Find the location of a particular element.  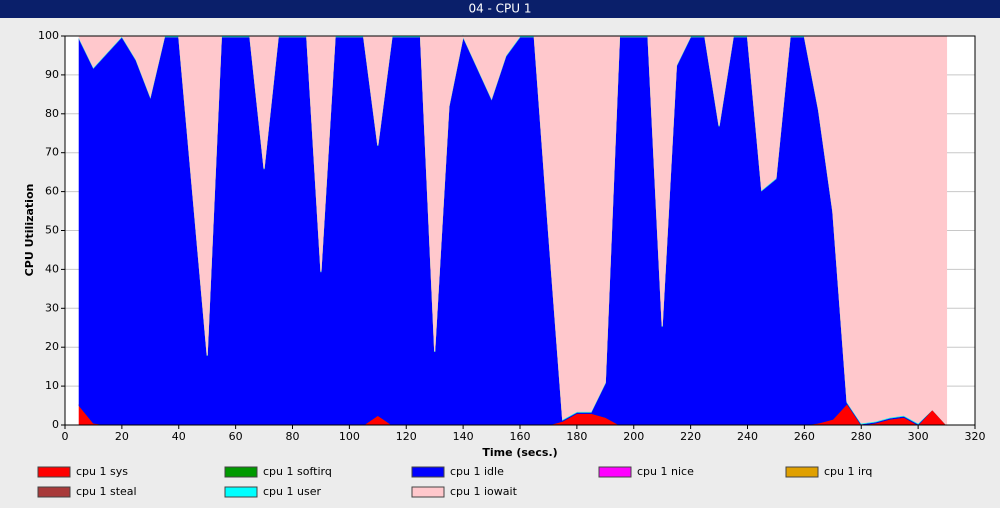

chart-title: 04 - CPU 1 is located at coordinates (499, 9).